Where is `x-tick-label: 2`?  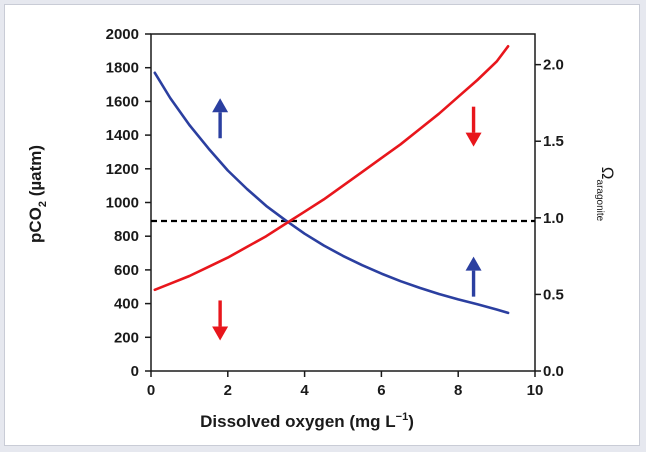
x-tick-label: 2 is located at coordinates (228, 390).